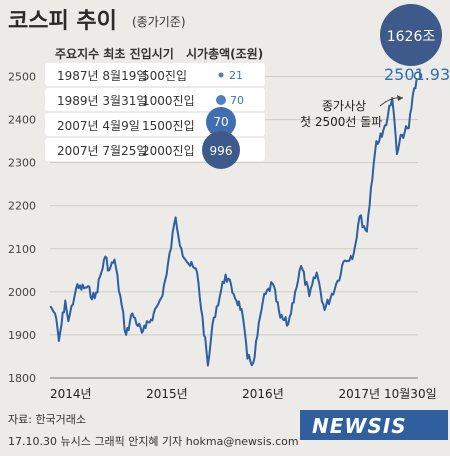  I want to click on last-point-marker, so click(418, 75).